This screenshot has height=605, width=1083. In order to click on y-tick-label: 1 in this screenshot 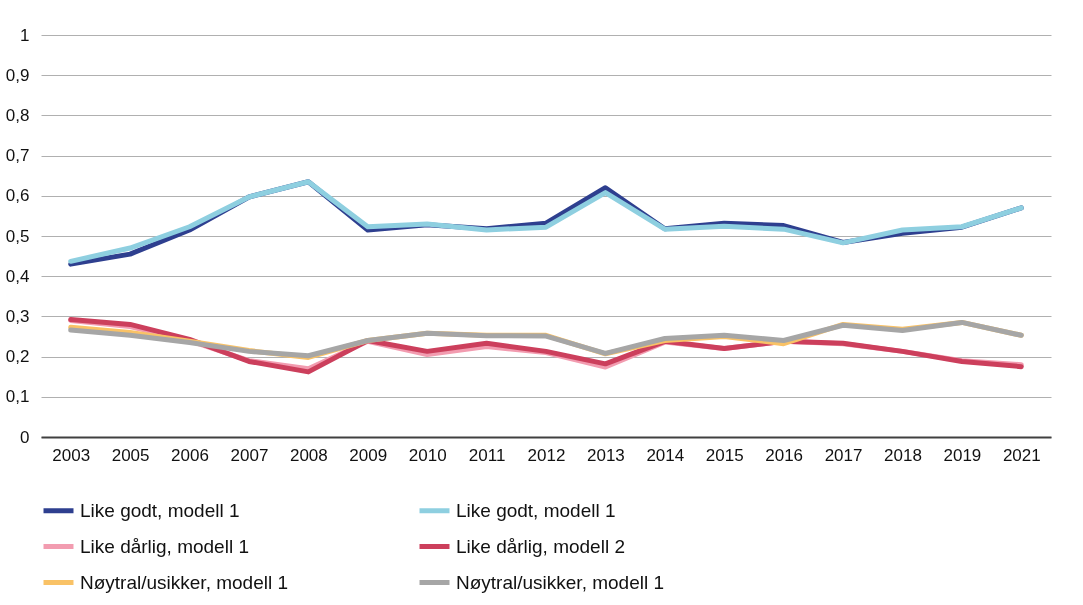, I will do `click(25, 35)`.